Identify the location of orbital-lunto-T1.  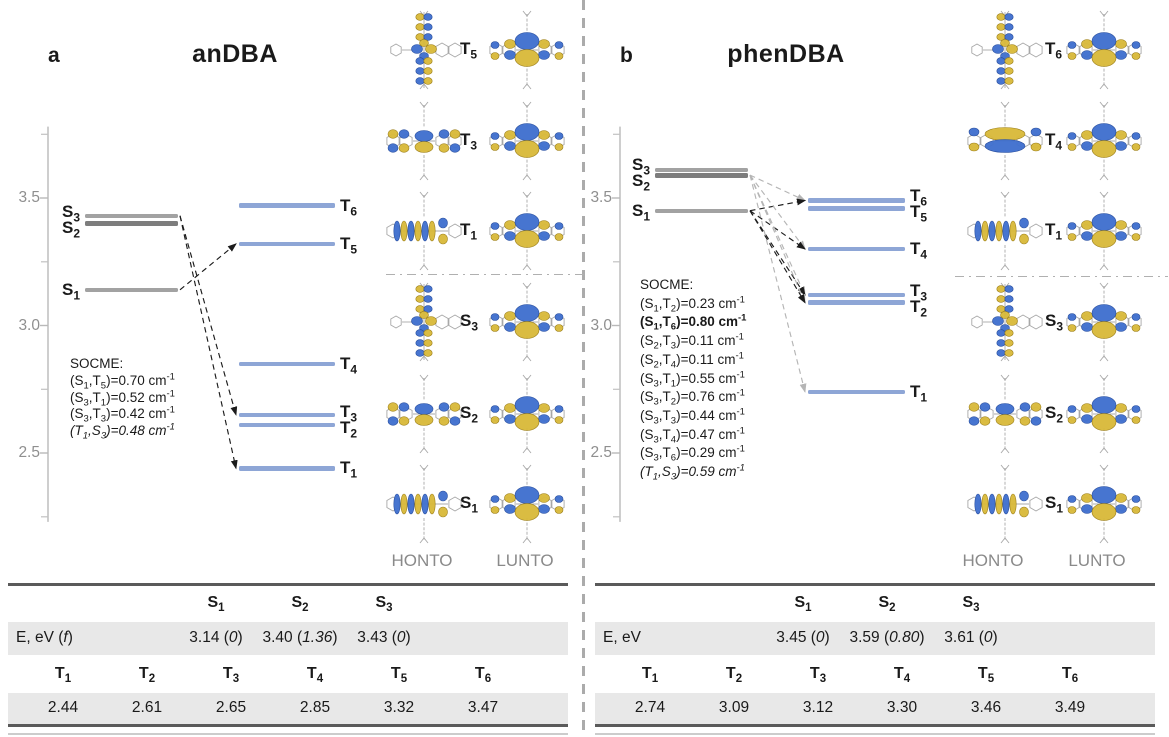
(1104, 231).